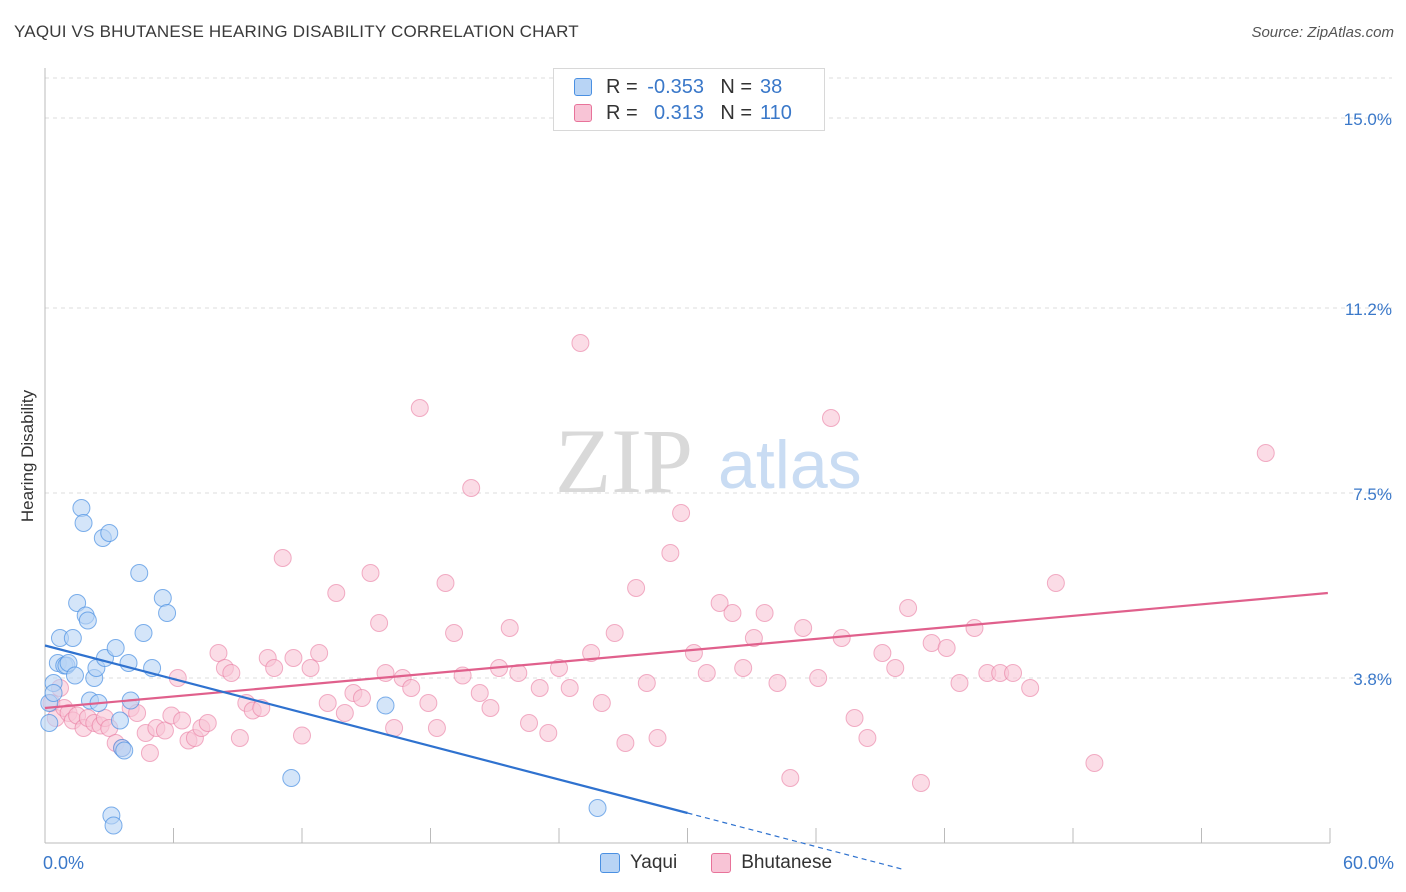 This screenshot has height=892, width=1406. I want to click on bhutanese-trend-line, so click(686, 650).